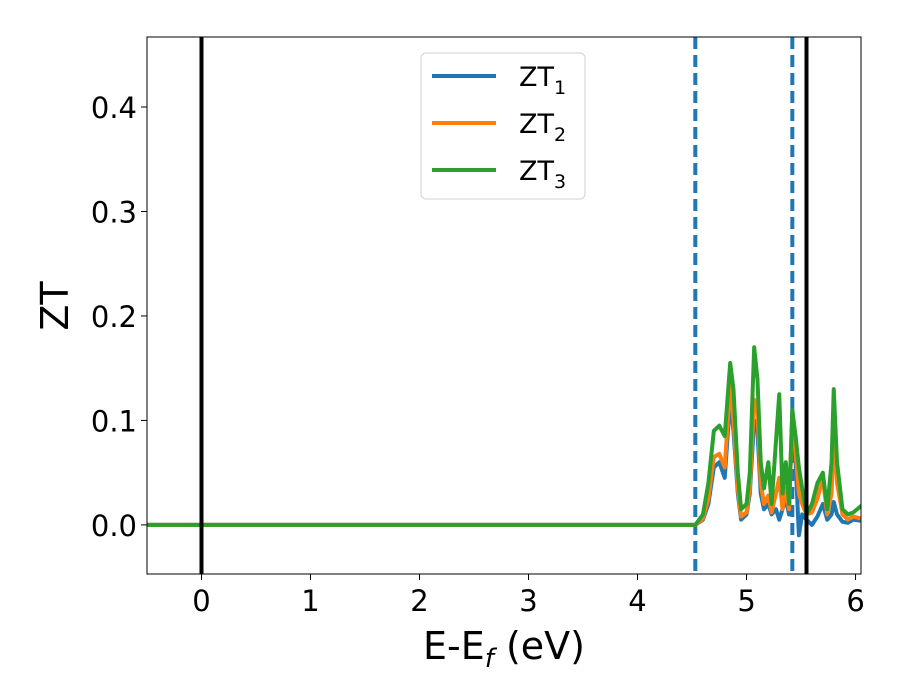 Image resolution: width=900 pixels, height=700 pixels. What do you see at coordinates (55, 306) in the screenshot?
I see `y-axis-label: ZT` at bounding box center [55, 306].